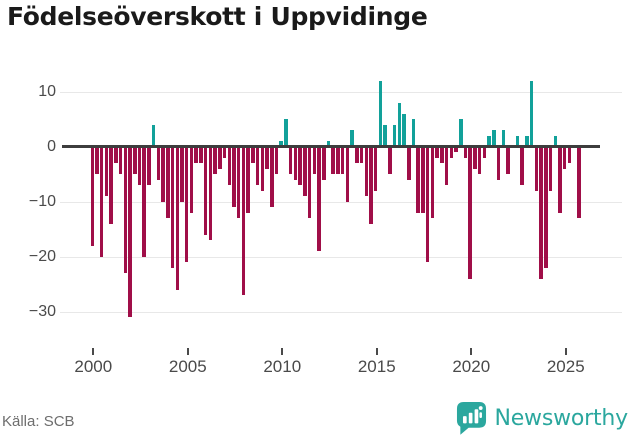  What do you see at coordinates (471, 351) in the screenshot?
I see `x-axis-tick-2020` at bounding box center [471, 351].